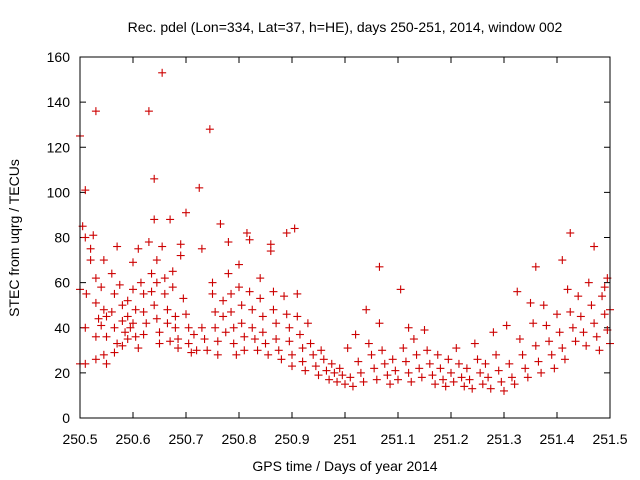  I want to click on y-tick-label: 140, so click(59, 102).